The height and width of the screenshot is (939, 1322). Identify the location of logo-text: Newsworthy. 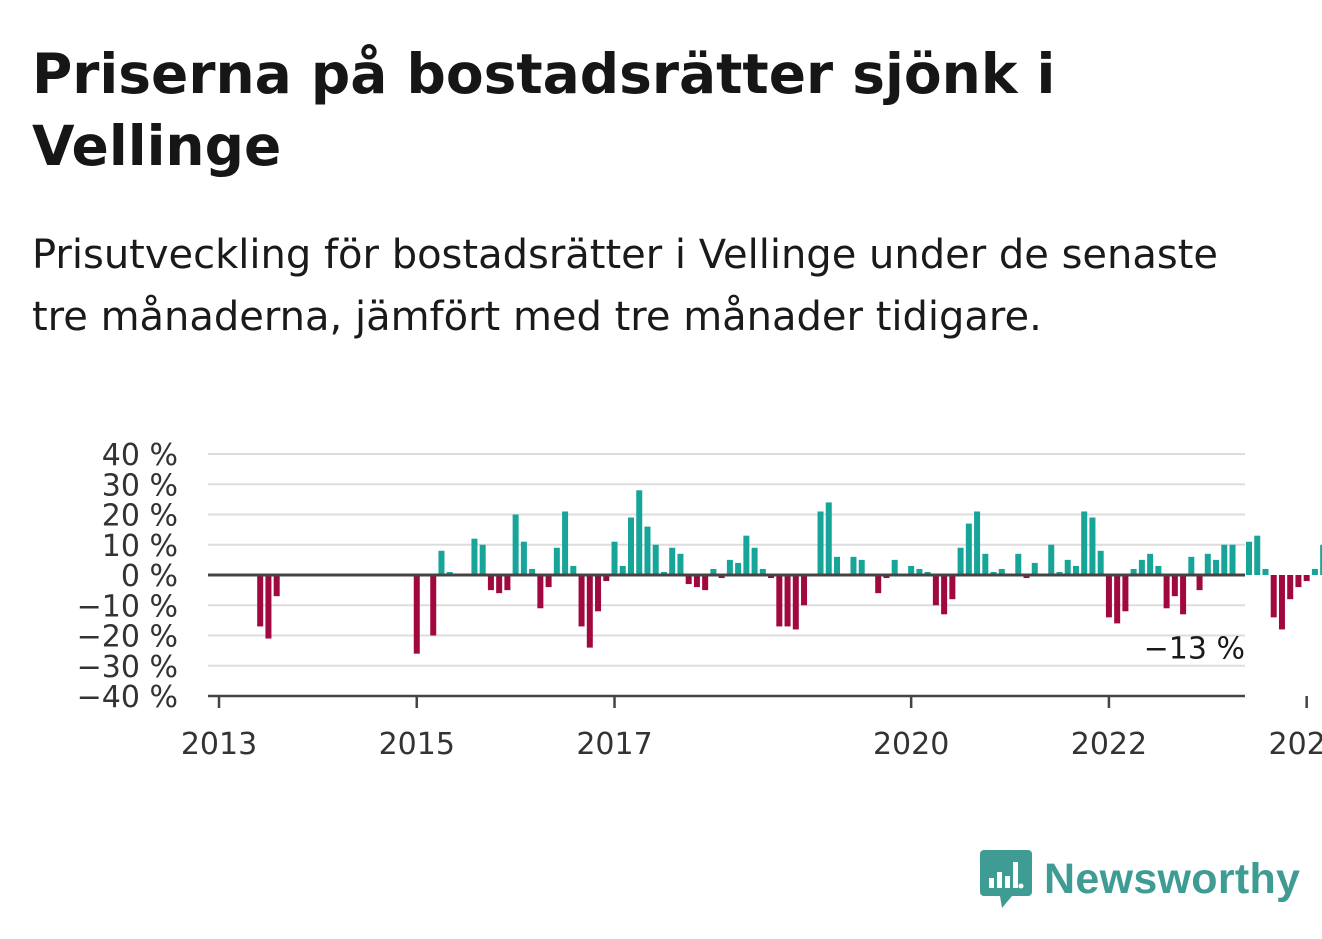
(1172, 878).